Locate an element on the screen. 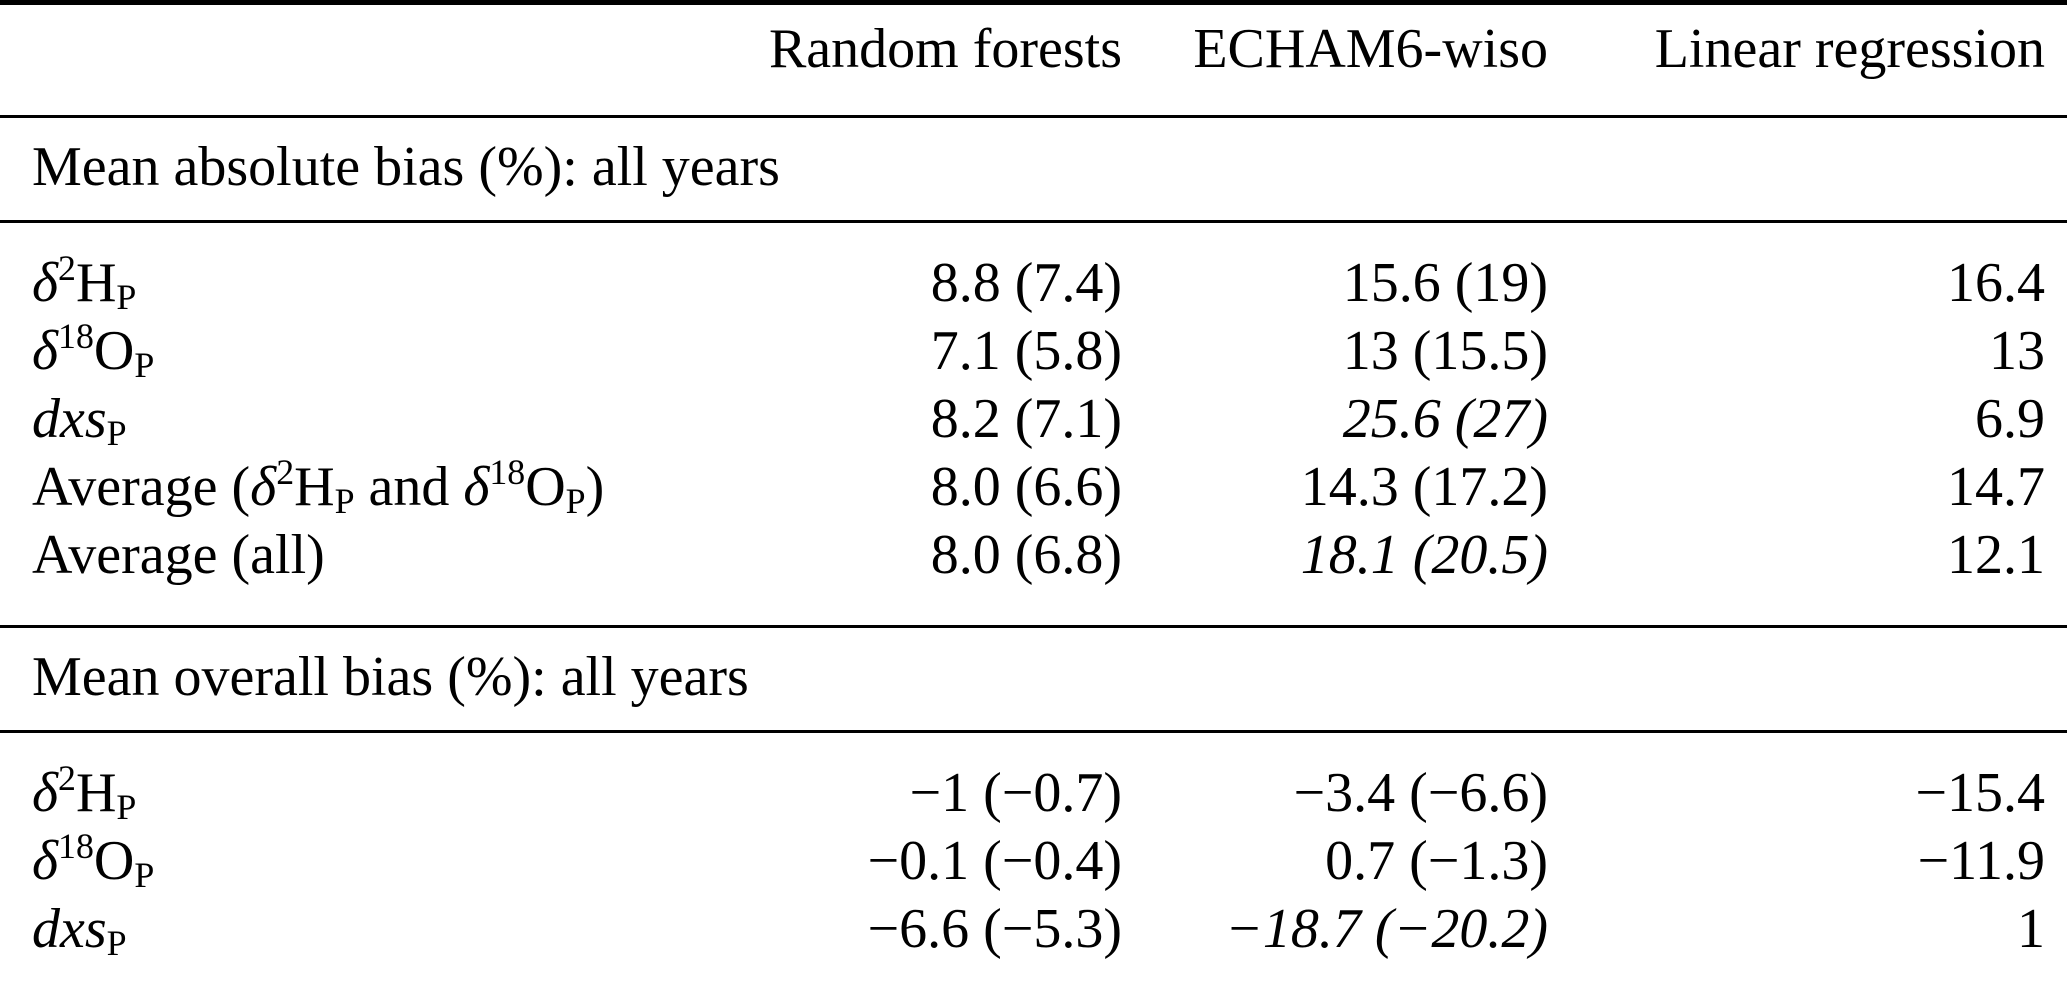  cell-value: −0.1 (−0.4) is located at coordinates (994, 861).